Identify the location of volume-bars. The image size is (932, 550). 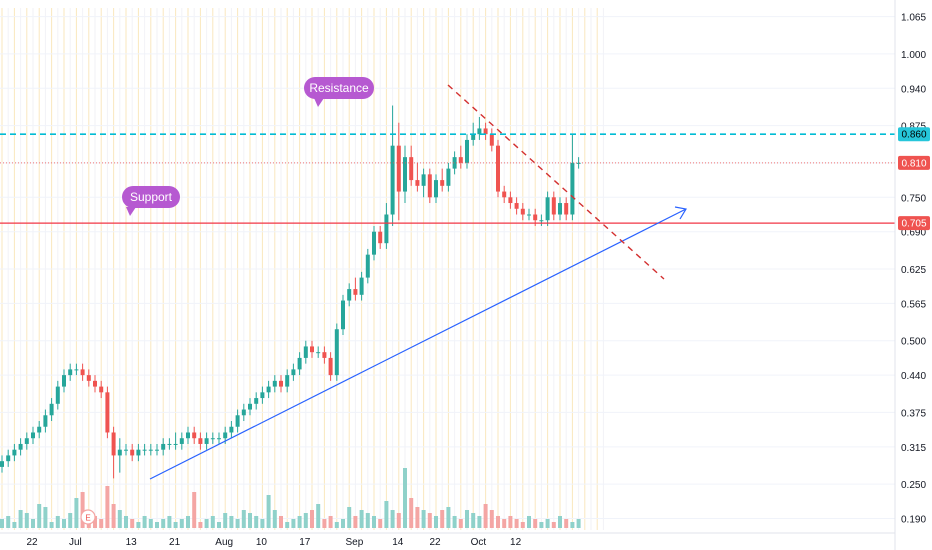
(290, 498).